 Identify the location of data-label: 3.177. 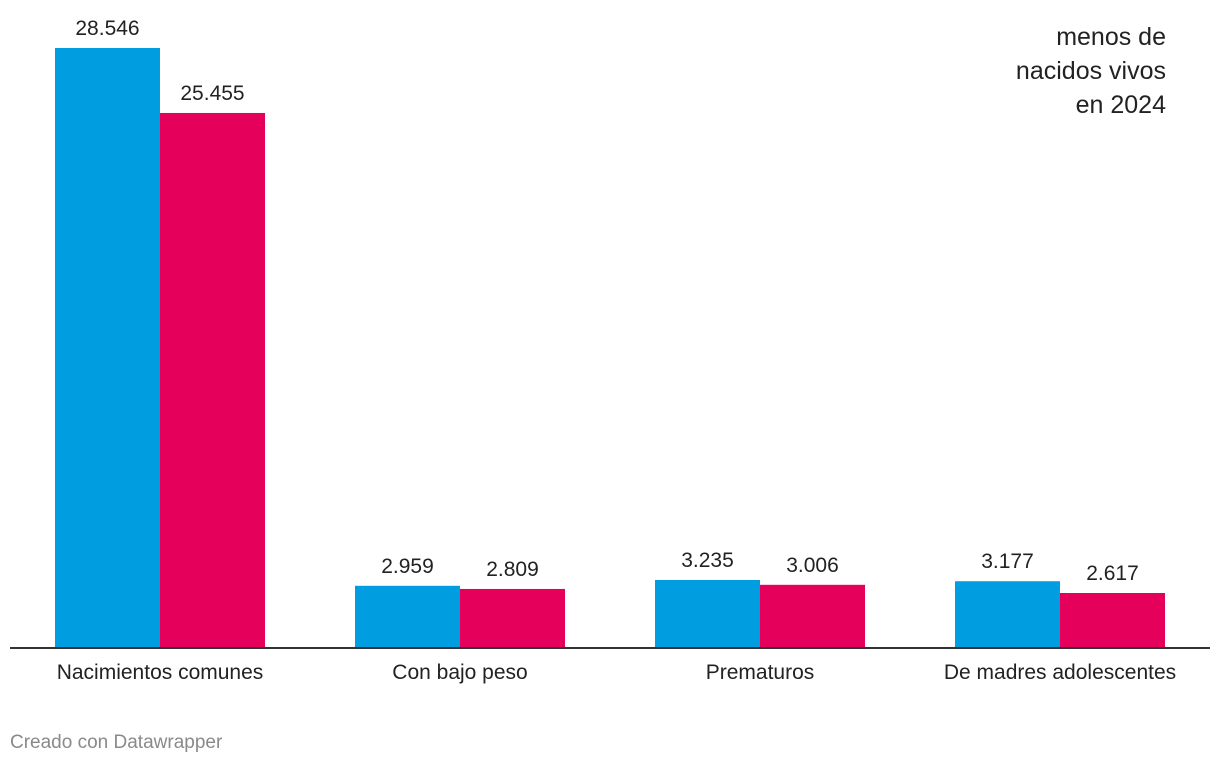
(1007, 561).